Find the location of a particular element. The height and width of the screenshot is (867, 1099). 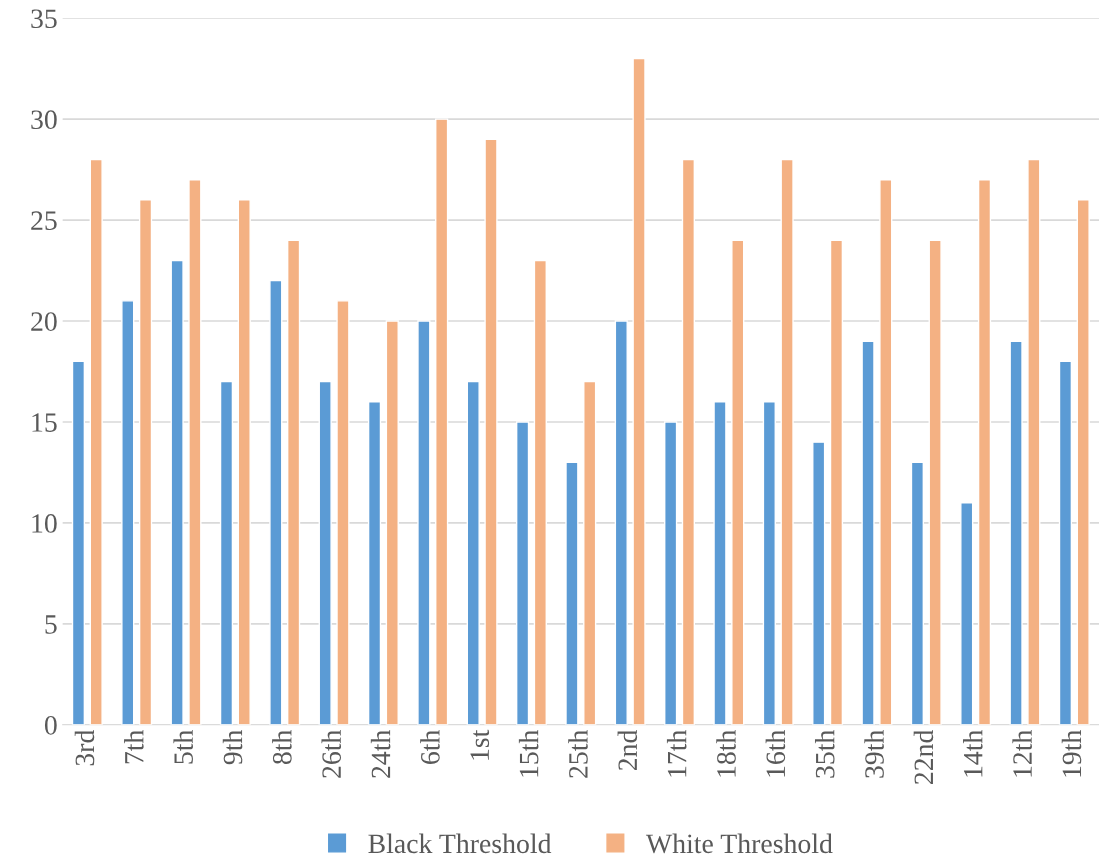

x-tick-label: 2nd is located at coordinates (627, 750).